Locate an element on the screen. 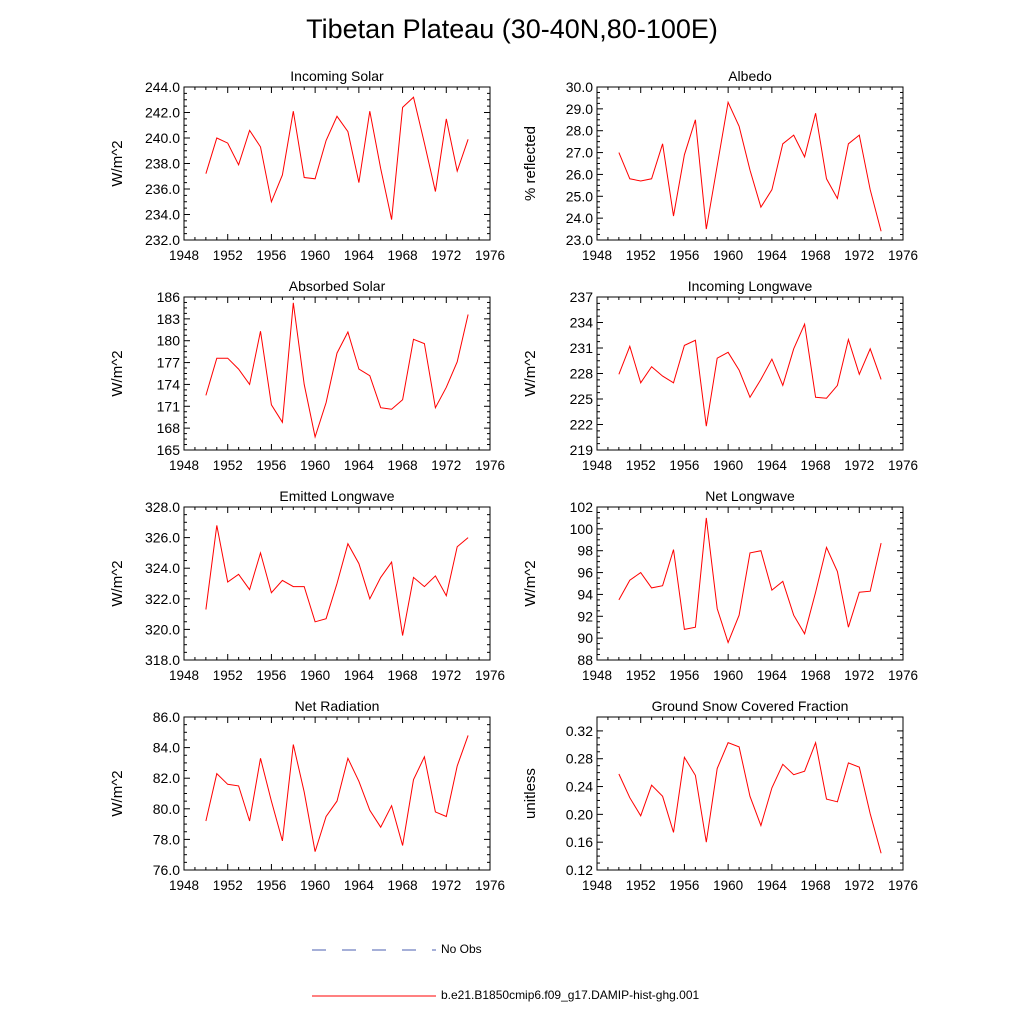 This screenshot has width=1024, height=1024. chart-title: Net Radiation is located at coordinates (337, 706).